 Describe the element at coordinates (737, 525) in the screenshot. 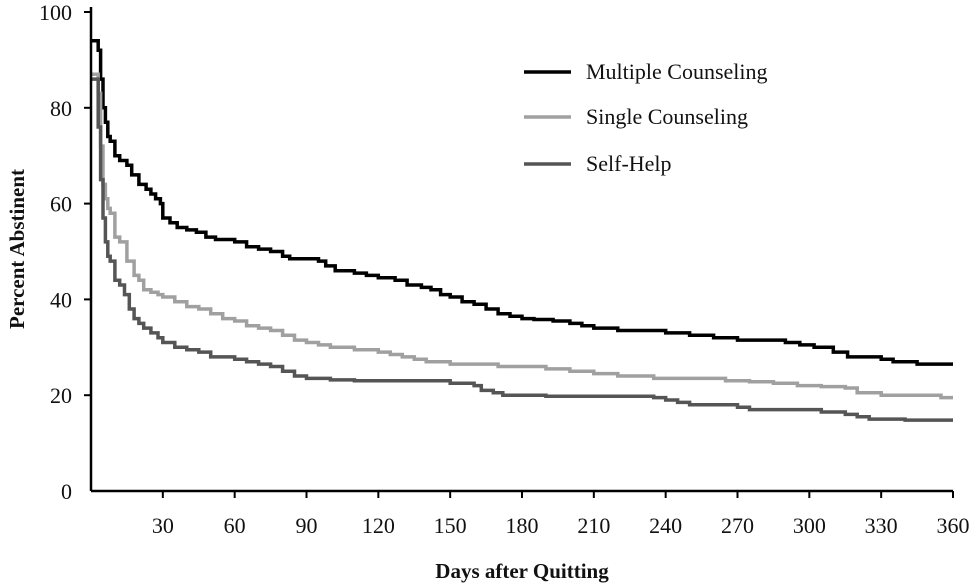

I see `x-tick-label: 270` at that location.